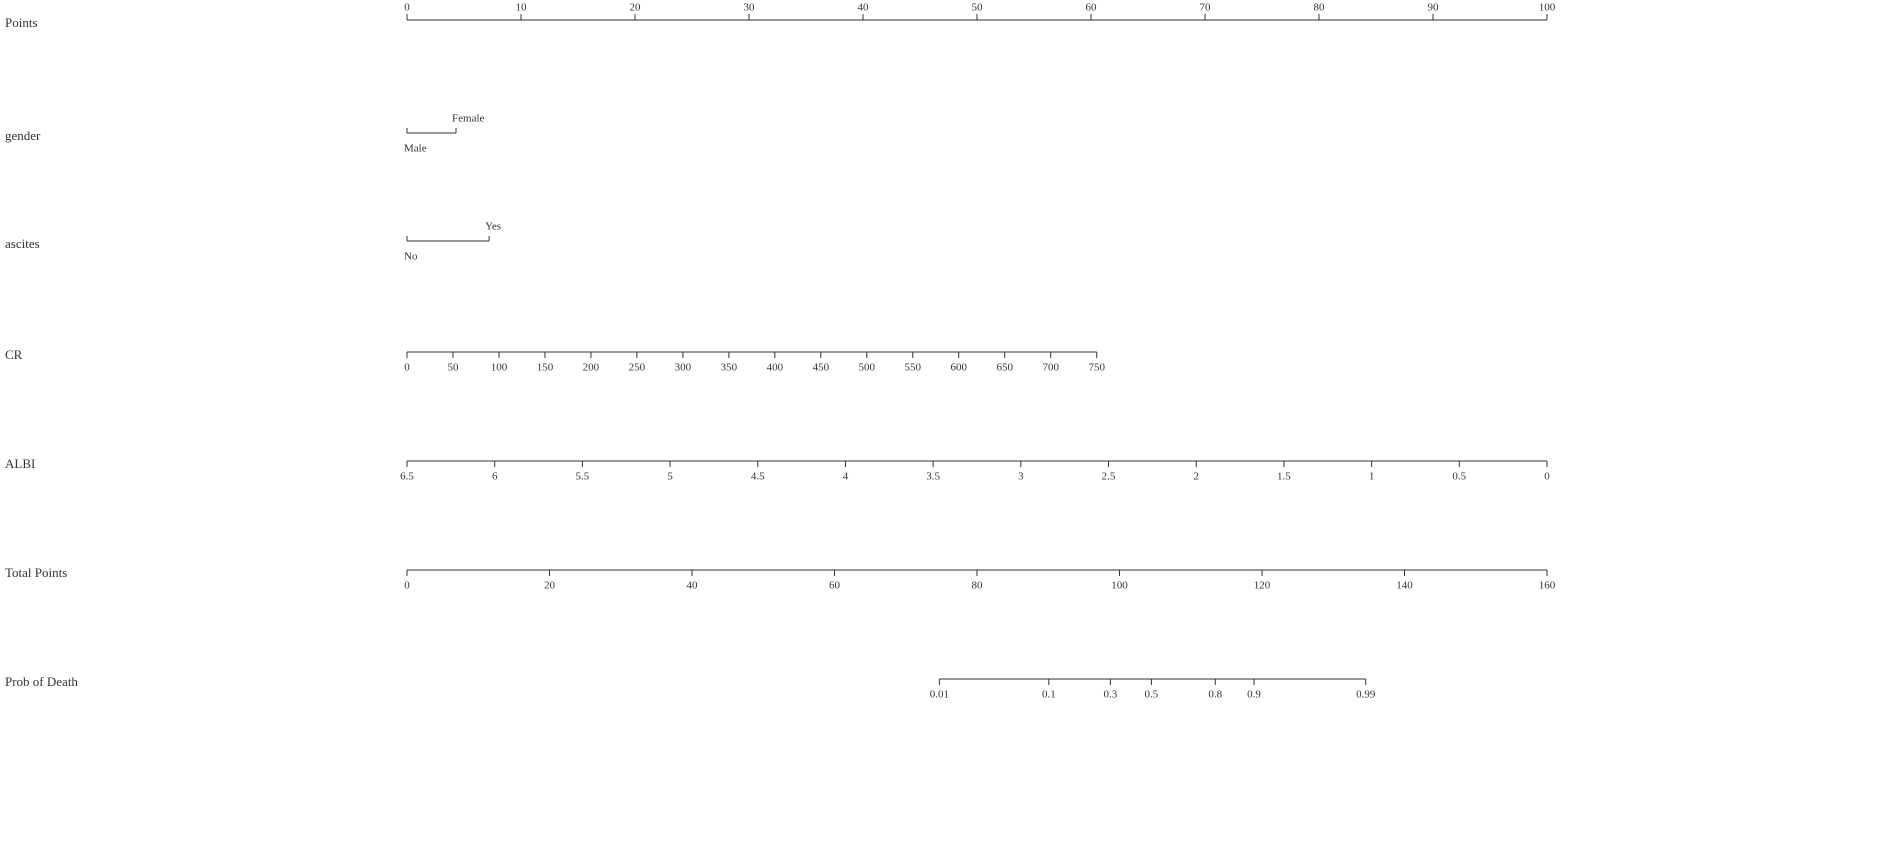 This screenshot has height=853, width=1902. What do you see at coordinates (1215, 695) in the screenshot?
I see `tick-label: 0.8` at bounding box center [1215, 695].